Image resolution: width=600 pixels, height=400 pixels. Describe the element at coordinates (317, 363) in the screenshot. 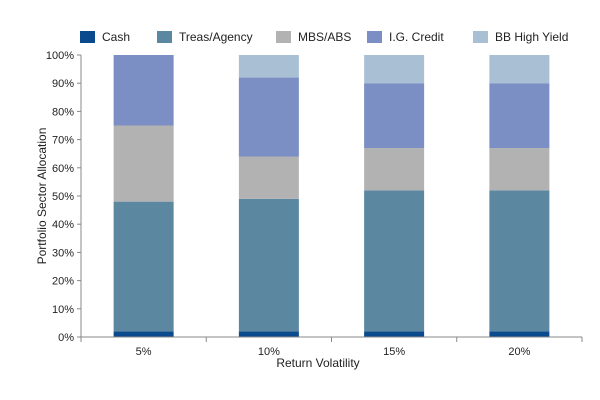

I see `x-axis-title: Return Volatility` at that location.